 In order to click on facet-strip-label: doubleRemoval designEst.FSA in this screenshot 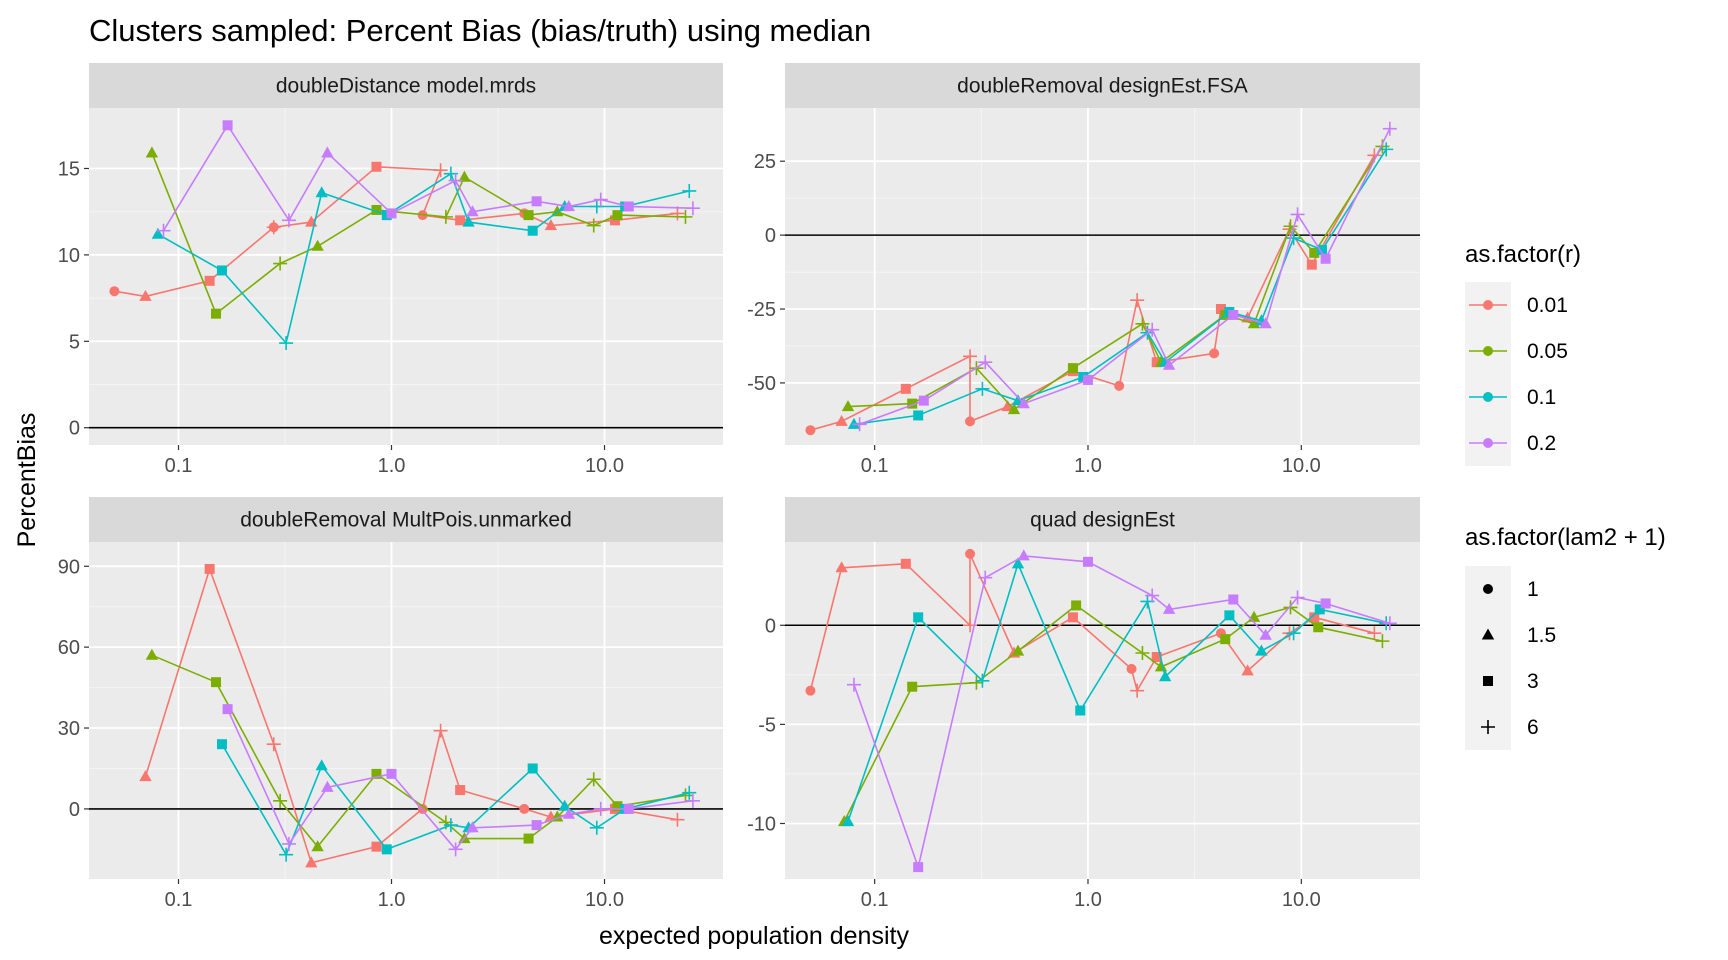, I will do `click(1102, 86)`.